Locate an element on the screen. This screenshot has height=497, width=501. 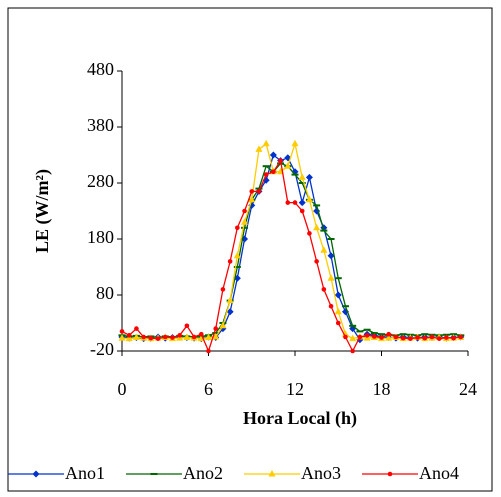
legend-label: Ano3 is located at coordinates (321, 473).